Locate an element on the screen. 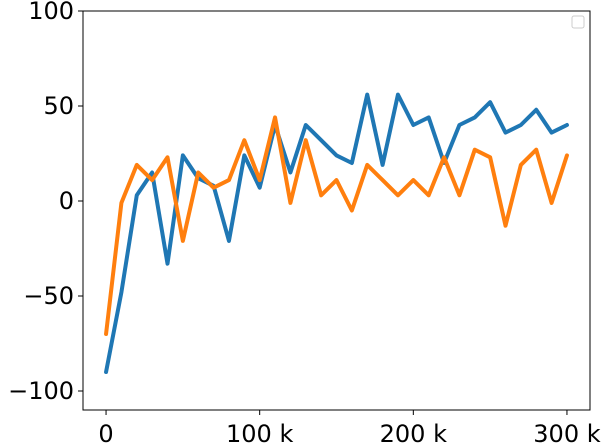 This screenshot has width=607, height=443. x-tick-label-1: 100 k is located at coordinates (259, 431).